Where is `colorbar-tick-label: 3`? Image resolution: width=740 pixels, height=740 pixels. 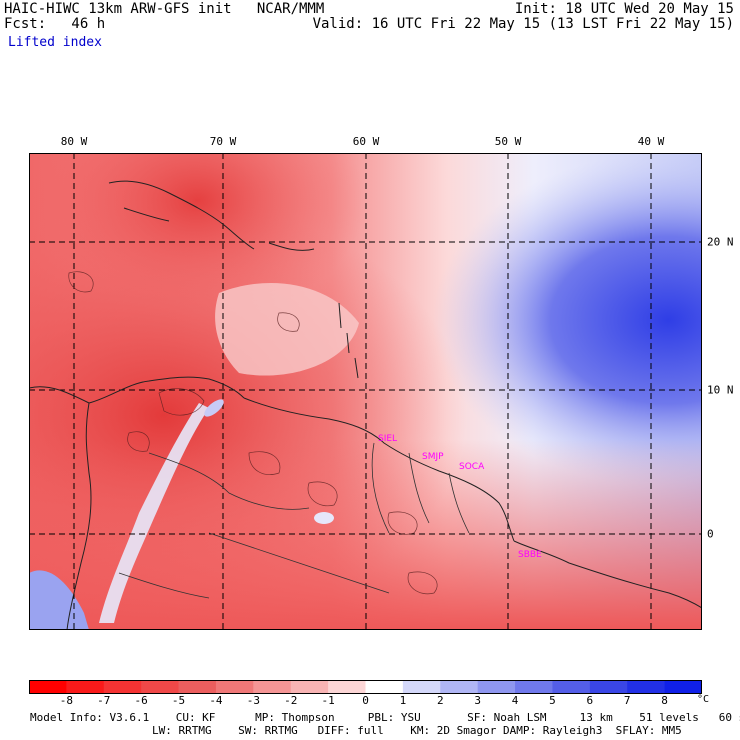 colorbar-tick-label: 3 is located at coordinates (477, 700).